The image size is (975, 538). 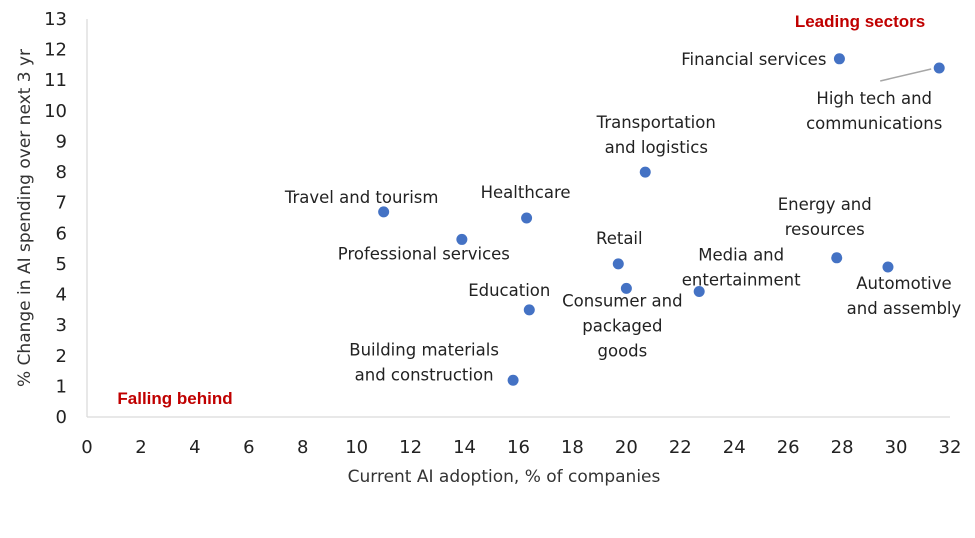 I want to click on label-retail: Retail, so click(x=619, y=238).